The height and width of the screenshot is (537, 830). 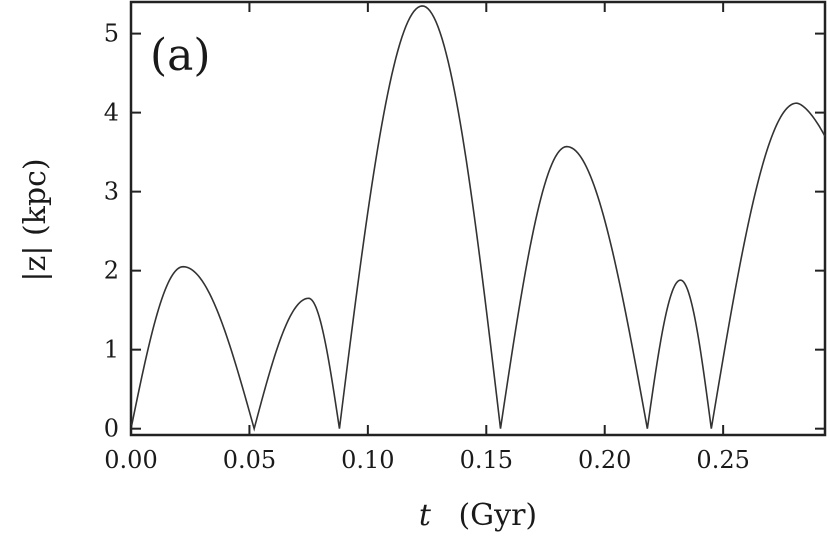 I want to click on x-tick-label: 0.20, so click(x=604, y=460).